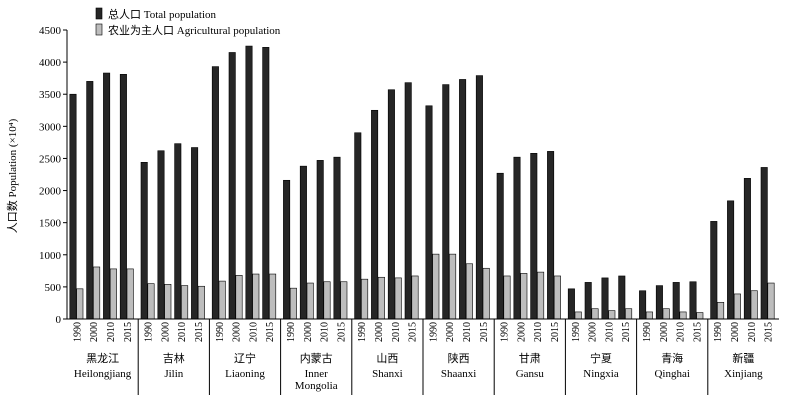 Image resolution: width=799 pixels, height=409 pixels. I want to click on category-label-en: Shaanxi, so click(458, 374).